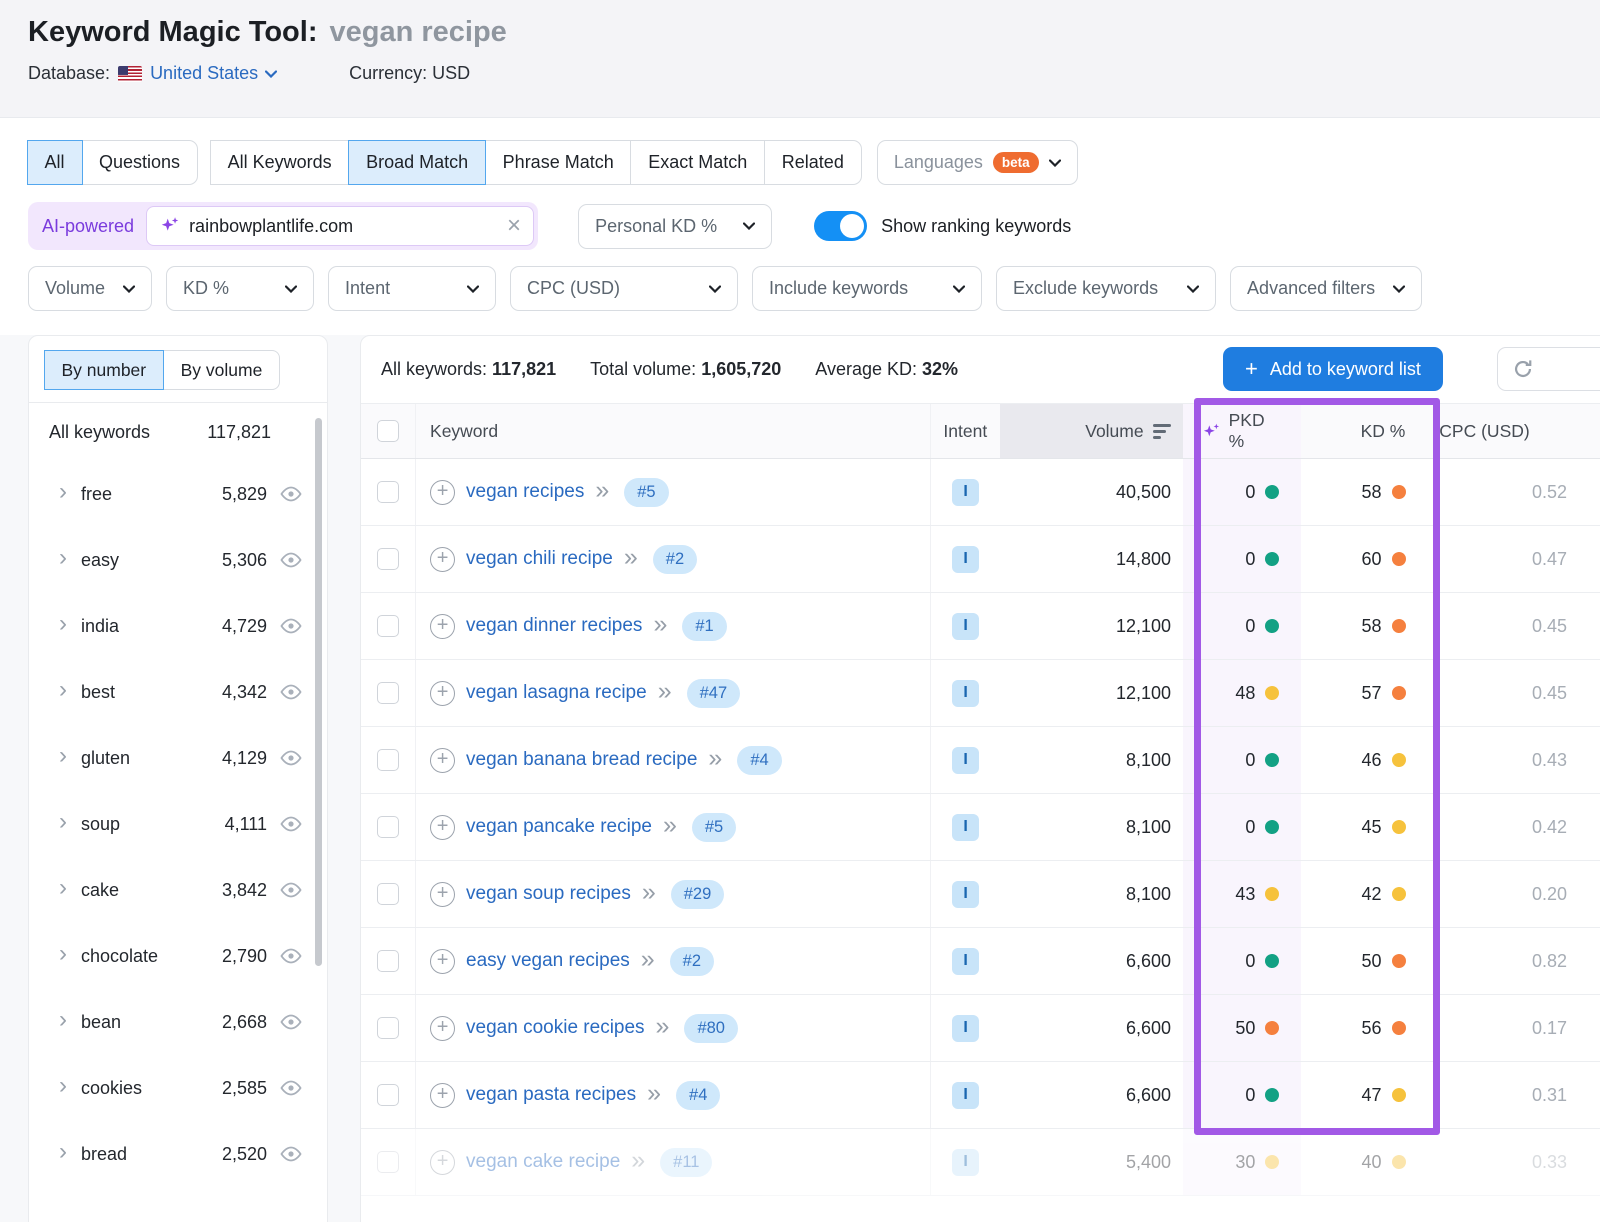 The height and width of the screenshot is (1222, 1600). Describe the element at coordinates (551, 1094) in the screenshot. I see `keyword-link: vegan pasta recipes` at that location.